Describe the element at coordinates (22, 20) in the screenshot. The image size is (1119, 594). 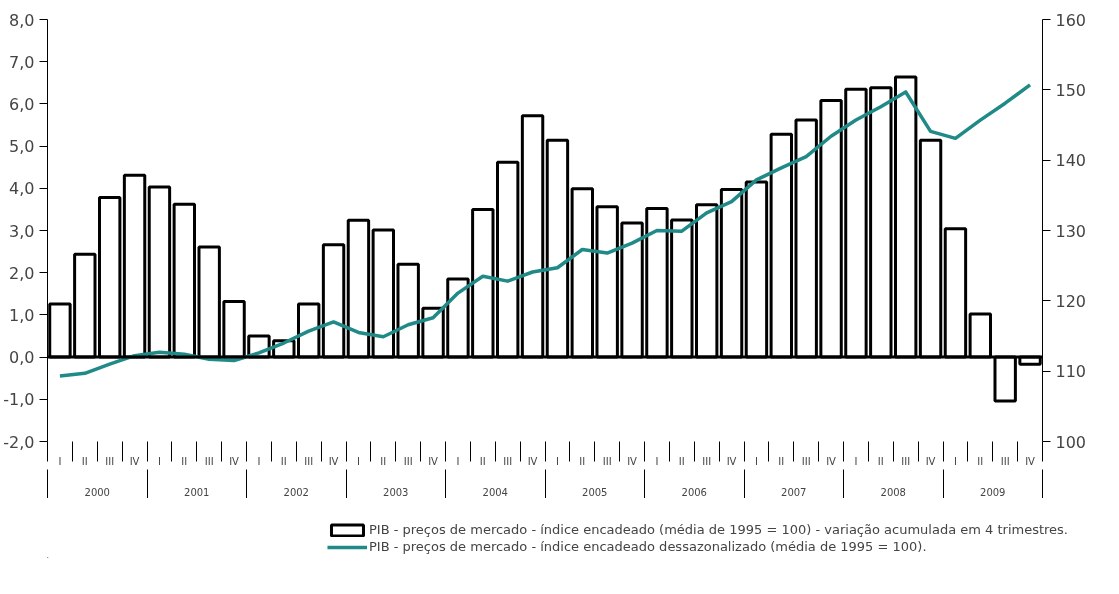
I see `y-tick-label: 8,0` at that location.